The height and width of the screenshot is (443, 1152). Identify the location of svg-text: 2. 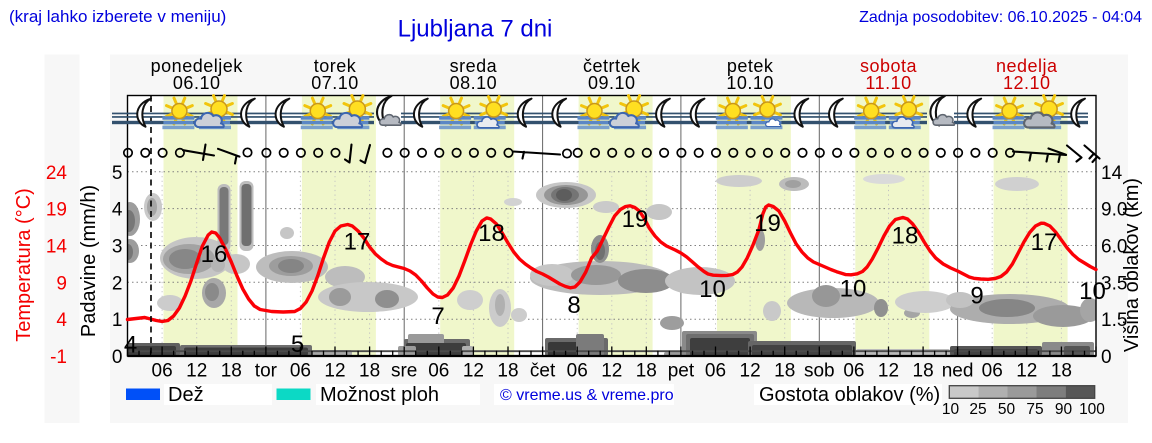
(117, 283).